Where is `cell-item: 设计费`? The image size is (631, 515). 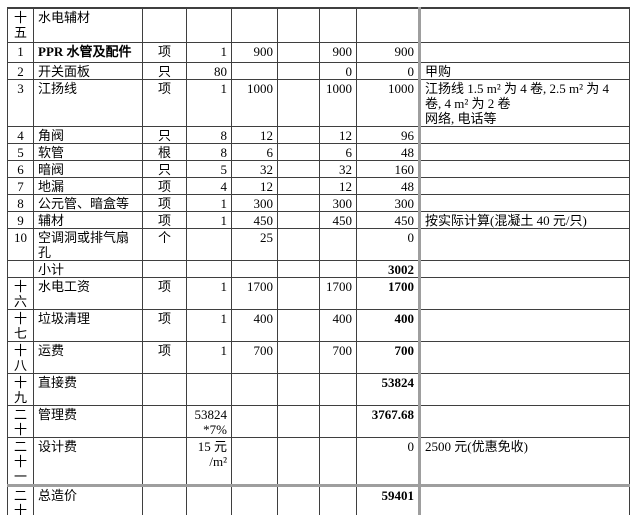
cell-item: 设计费 is located at coordinates (88, 461).